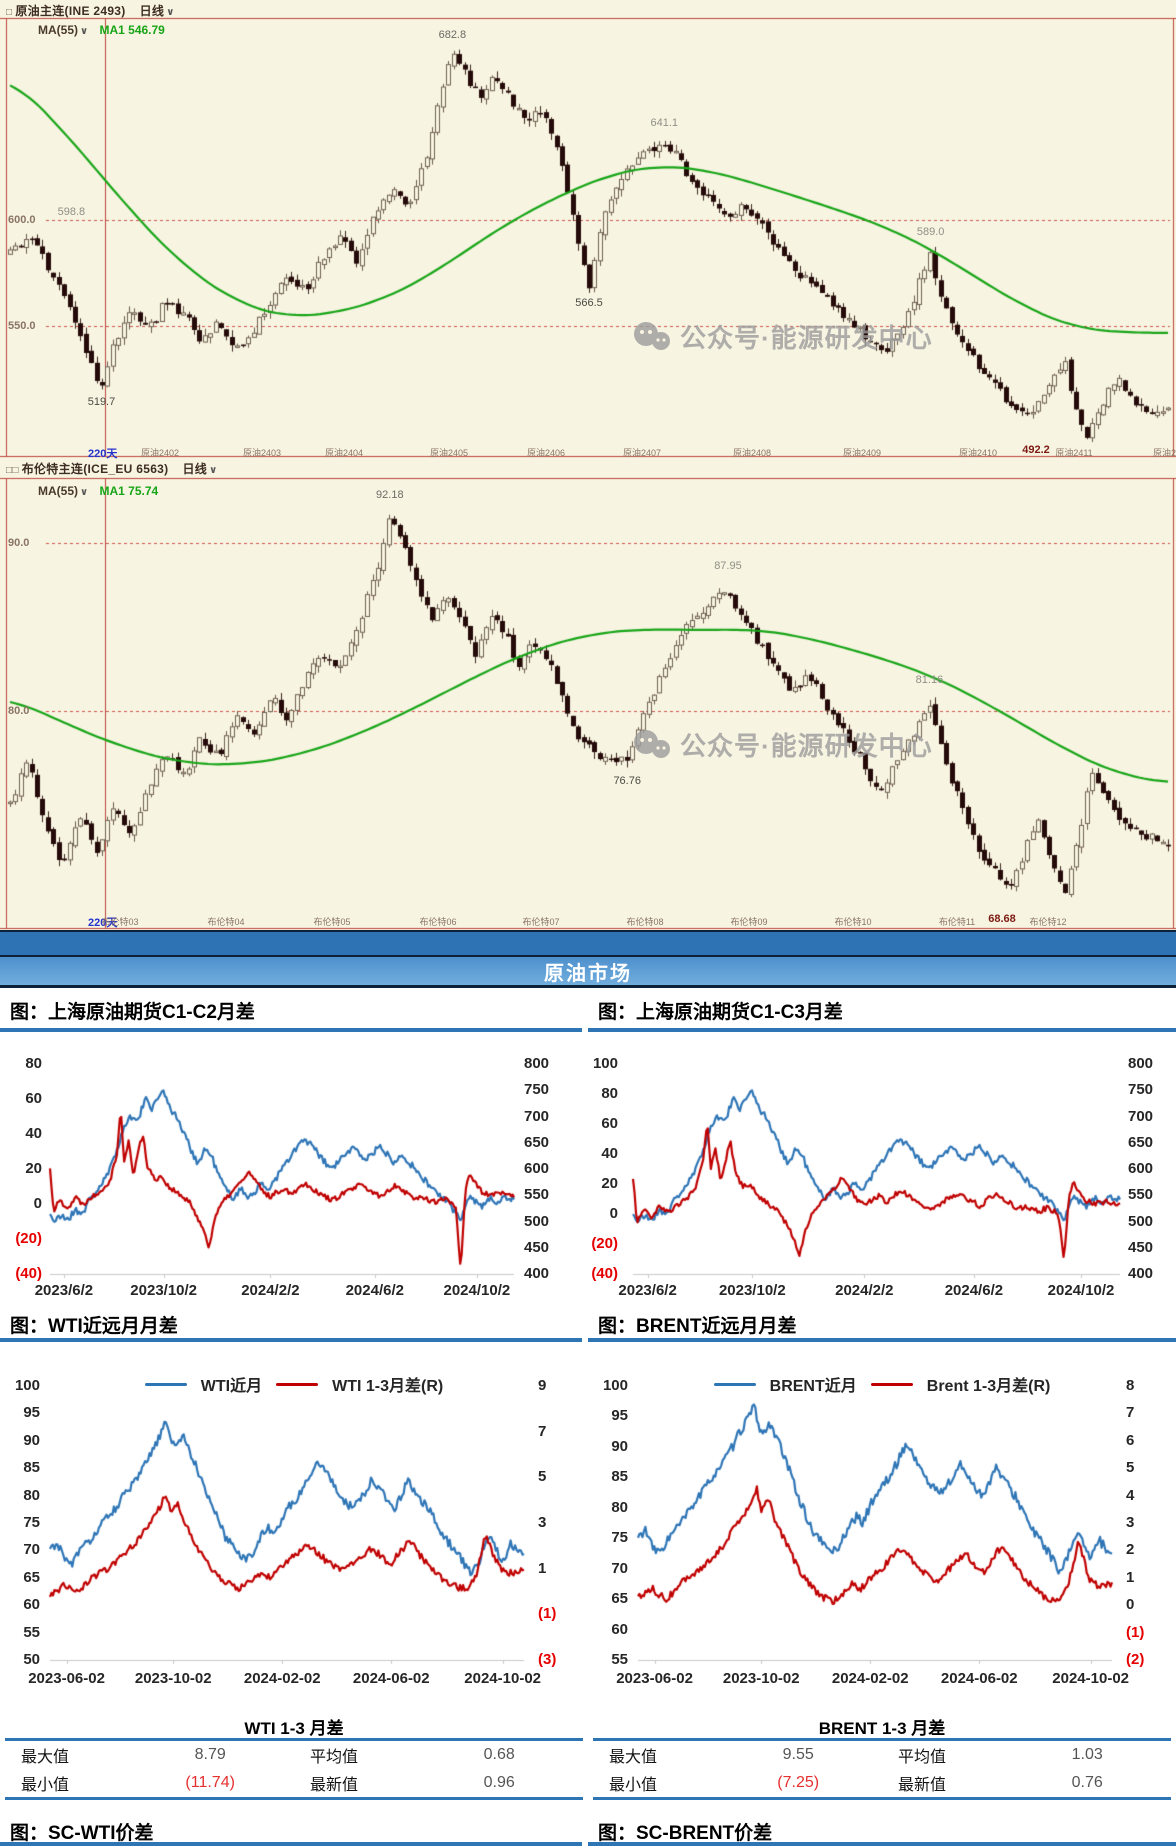 This screenshot has height=1846, width=1176. I want to click on stat-label: 平均值, so click(333, 1757).